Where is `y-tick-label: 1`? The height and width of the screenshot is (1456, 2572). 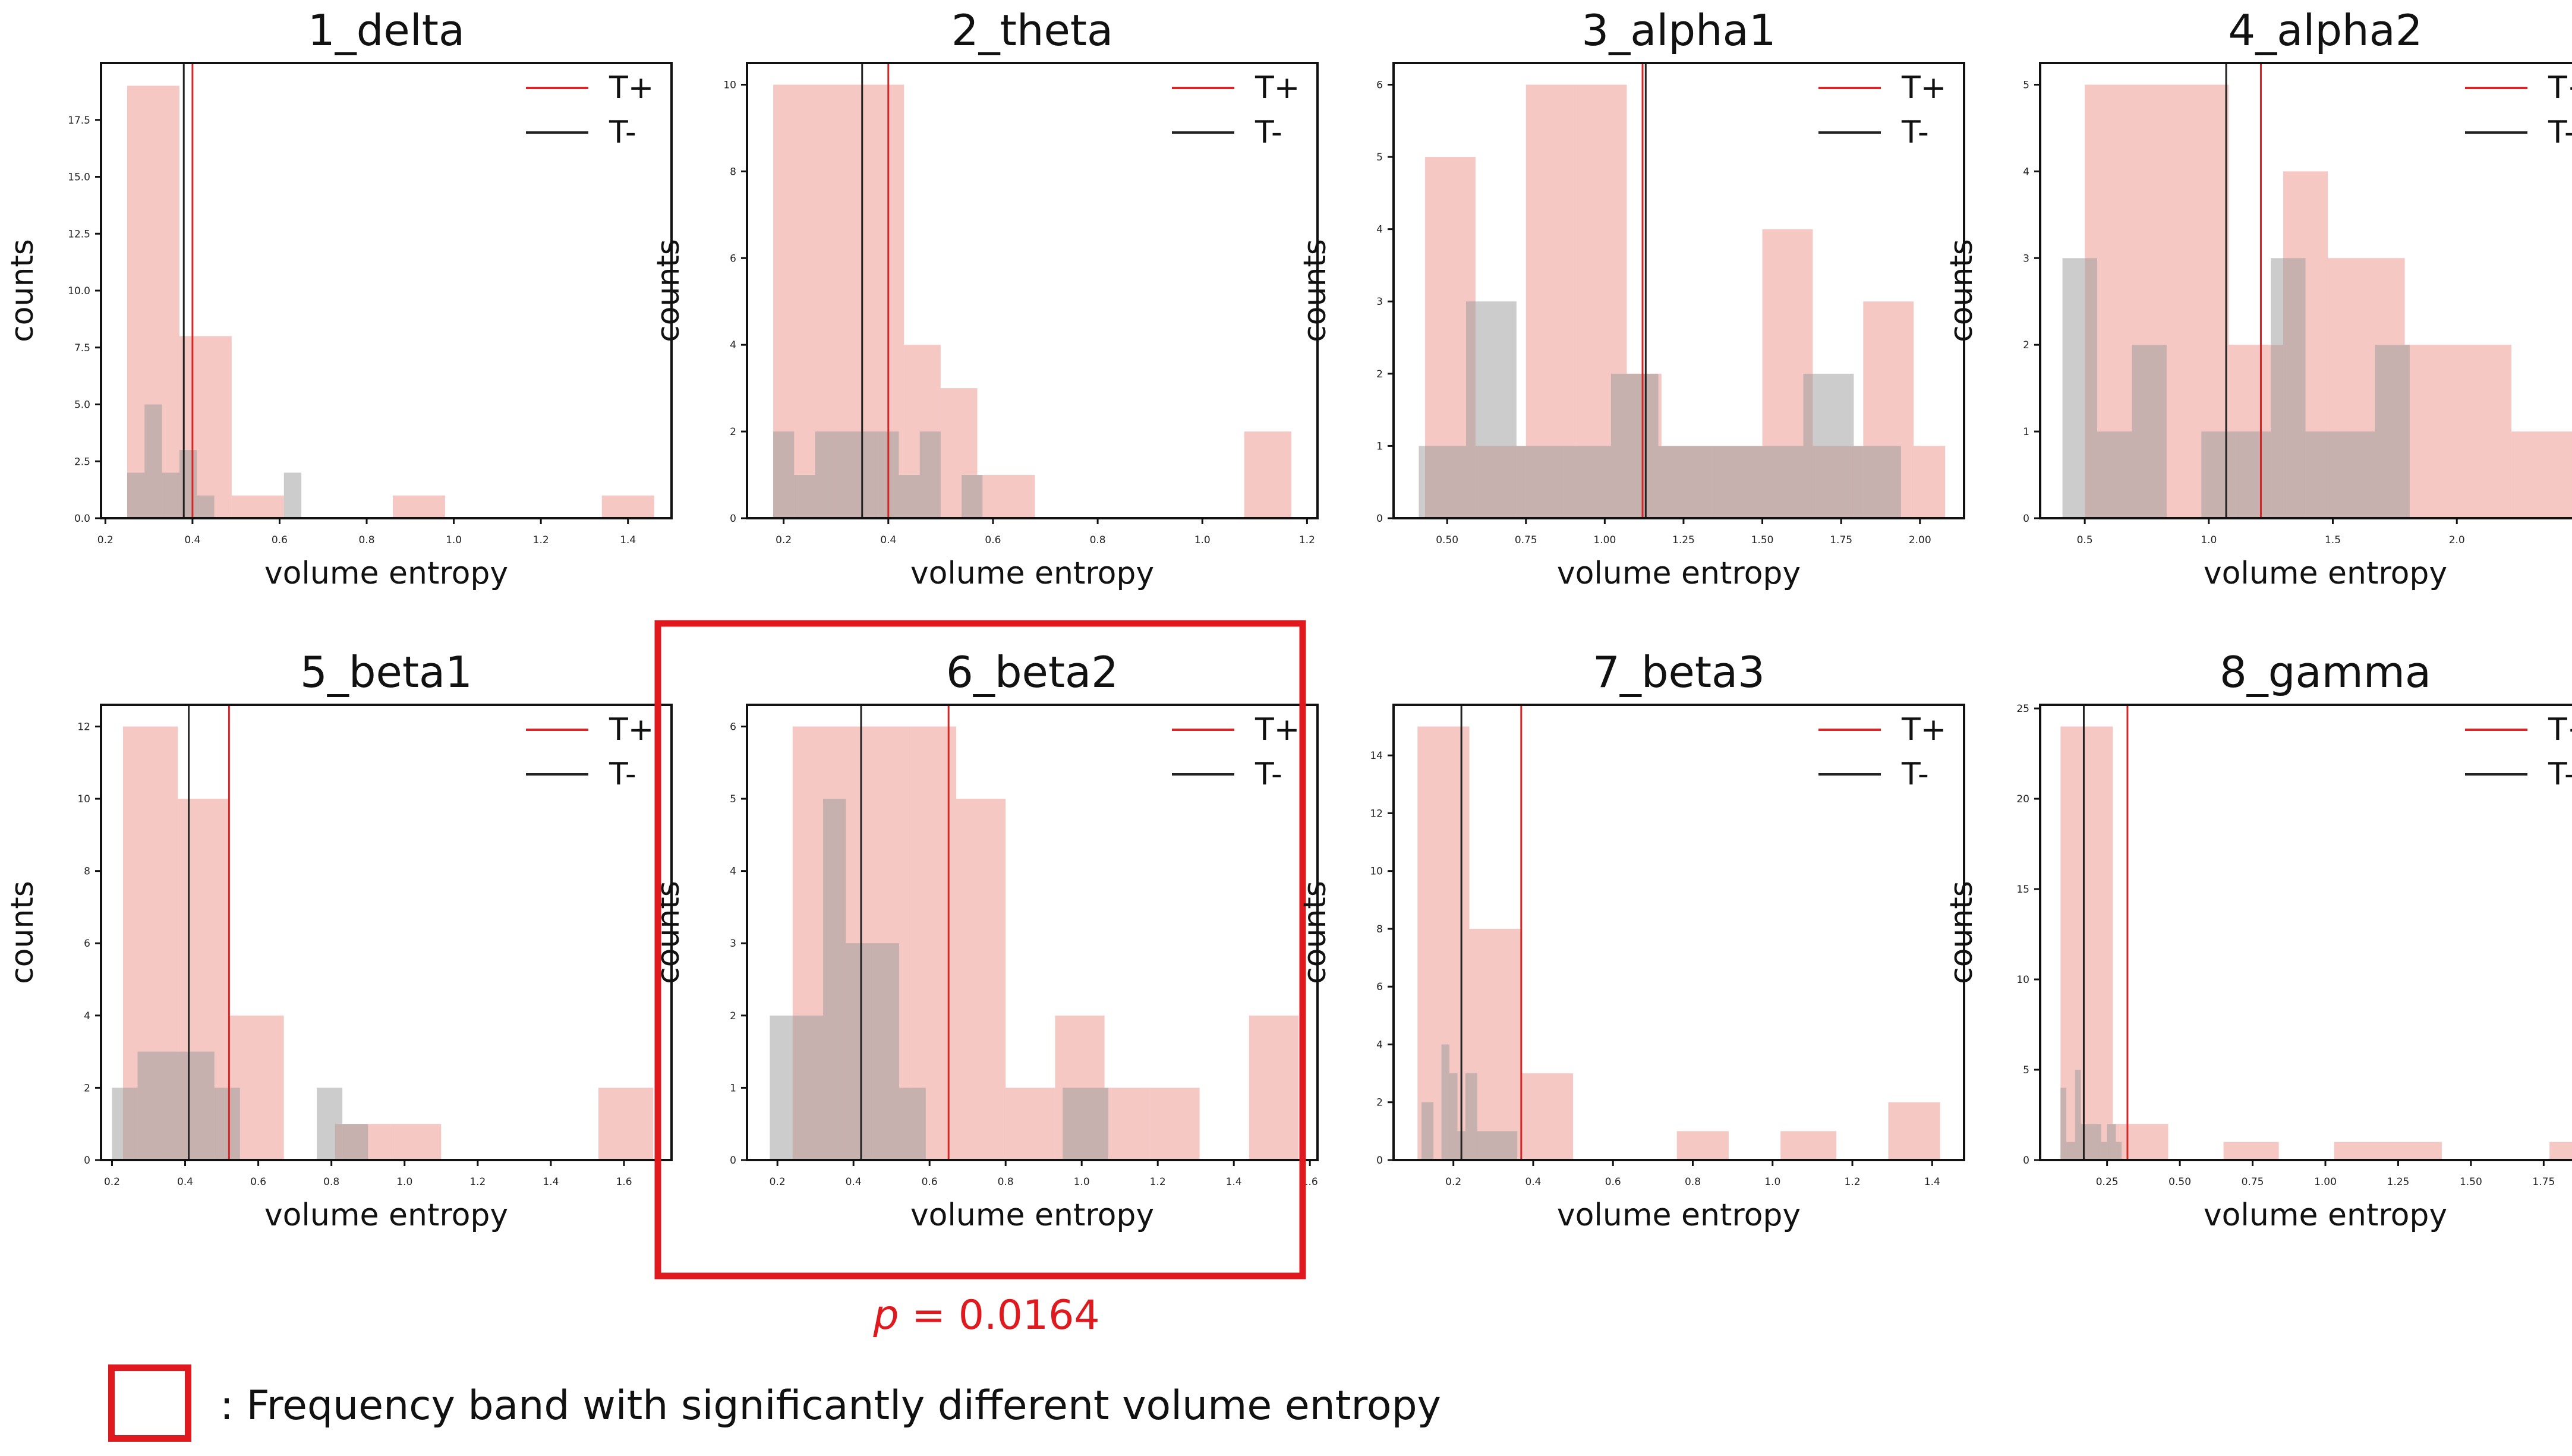
y-tick-label: 1 is located at coordinates (2026, 432).